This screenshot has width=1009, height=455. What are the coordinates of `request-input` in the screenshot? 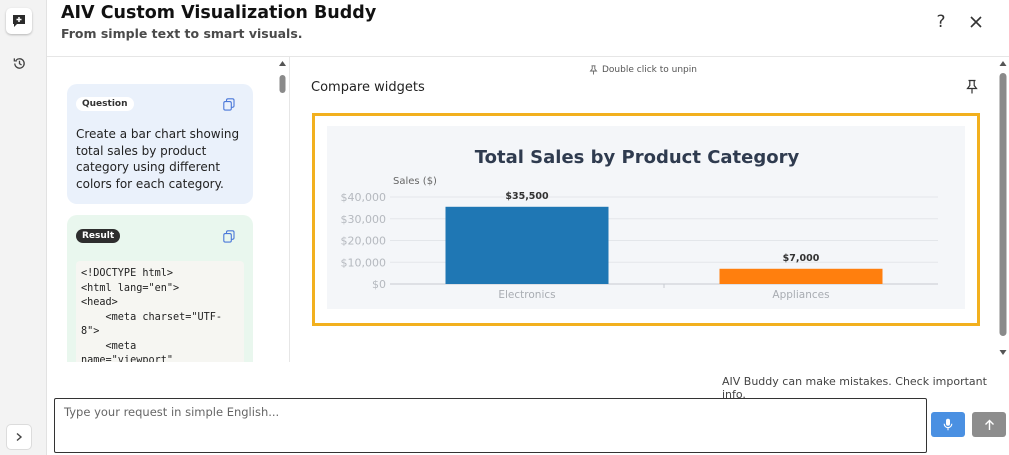 It's located at (490, 425).